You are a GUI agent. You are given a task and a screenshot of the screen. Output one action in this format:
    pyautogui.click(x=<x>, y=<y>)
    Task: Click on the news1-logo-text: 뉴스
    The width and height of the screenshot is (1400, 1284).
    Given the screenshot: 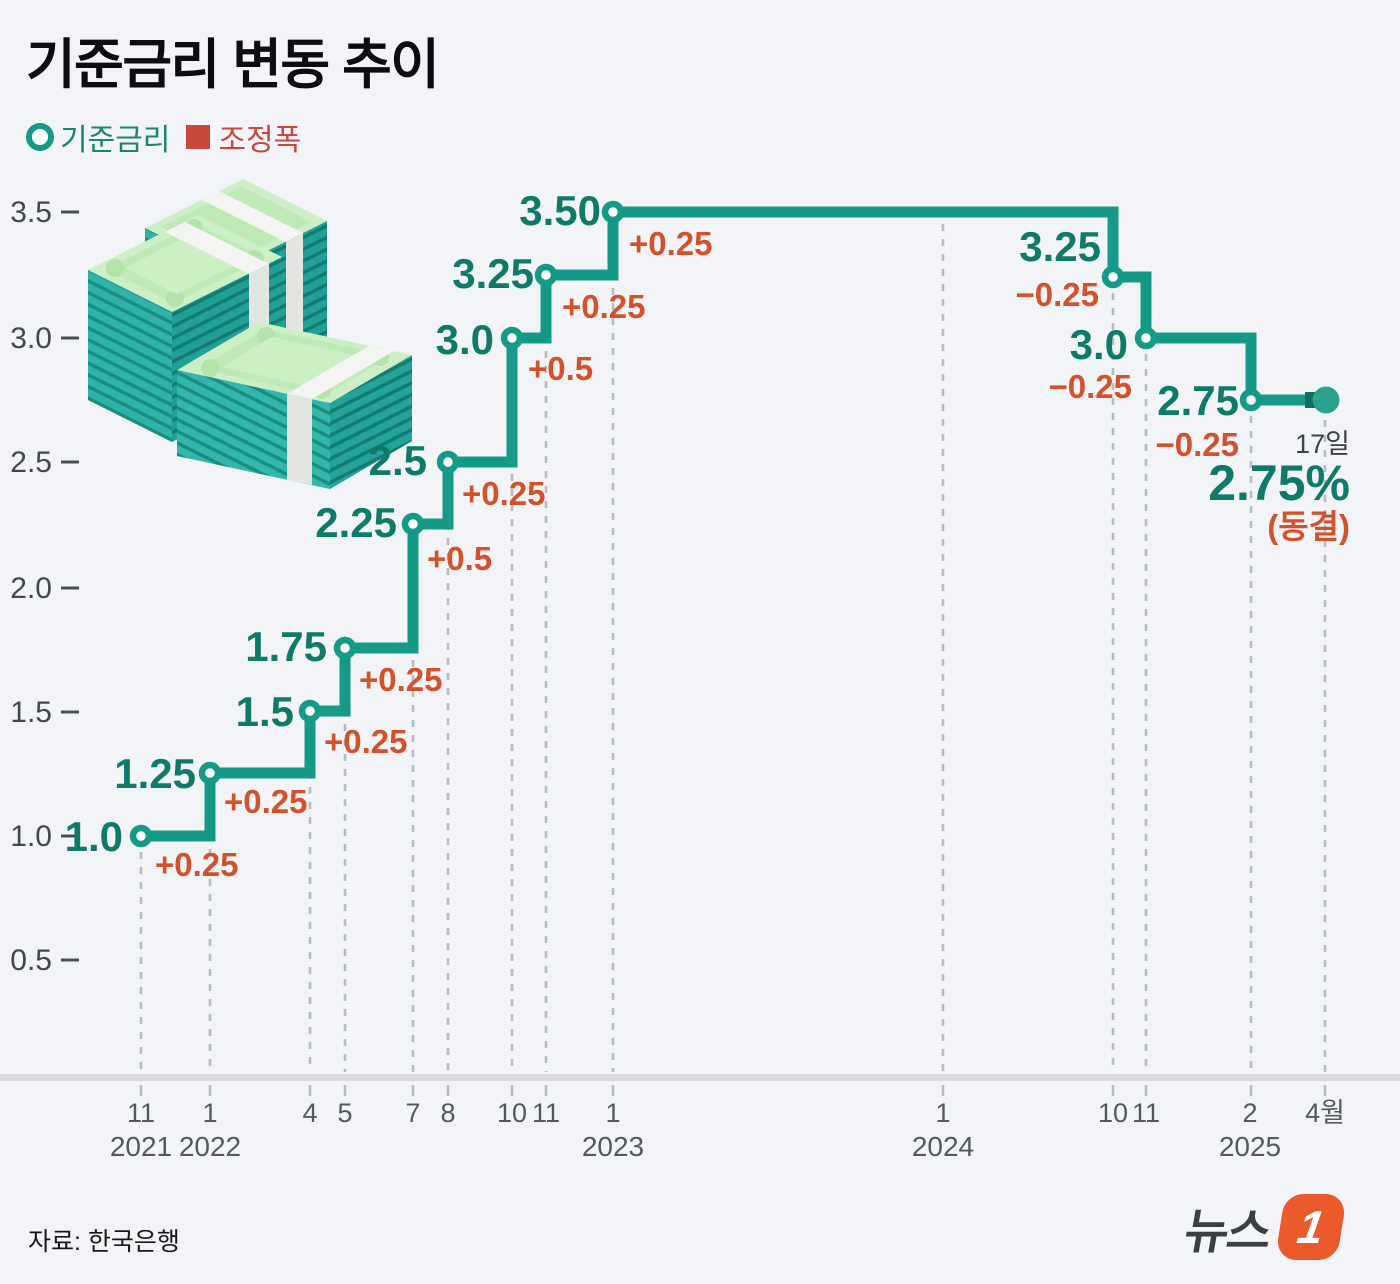 What is the action you would take?
    pyautogui.click(x=1227, y=1232)
    